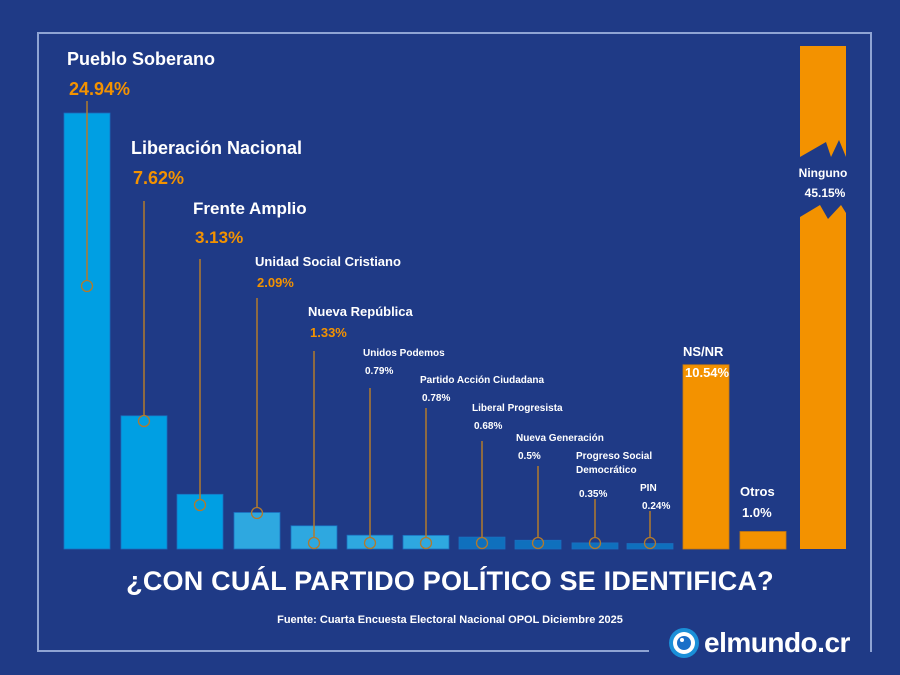 This screenshot has height=675, width=900. What do you see at coordinates (823, 173) in the screenshot?
I see `label-name-ninguno: Ninguno` at bounding box center [823, 173].